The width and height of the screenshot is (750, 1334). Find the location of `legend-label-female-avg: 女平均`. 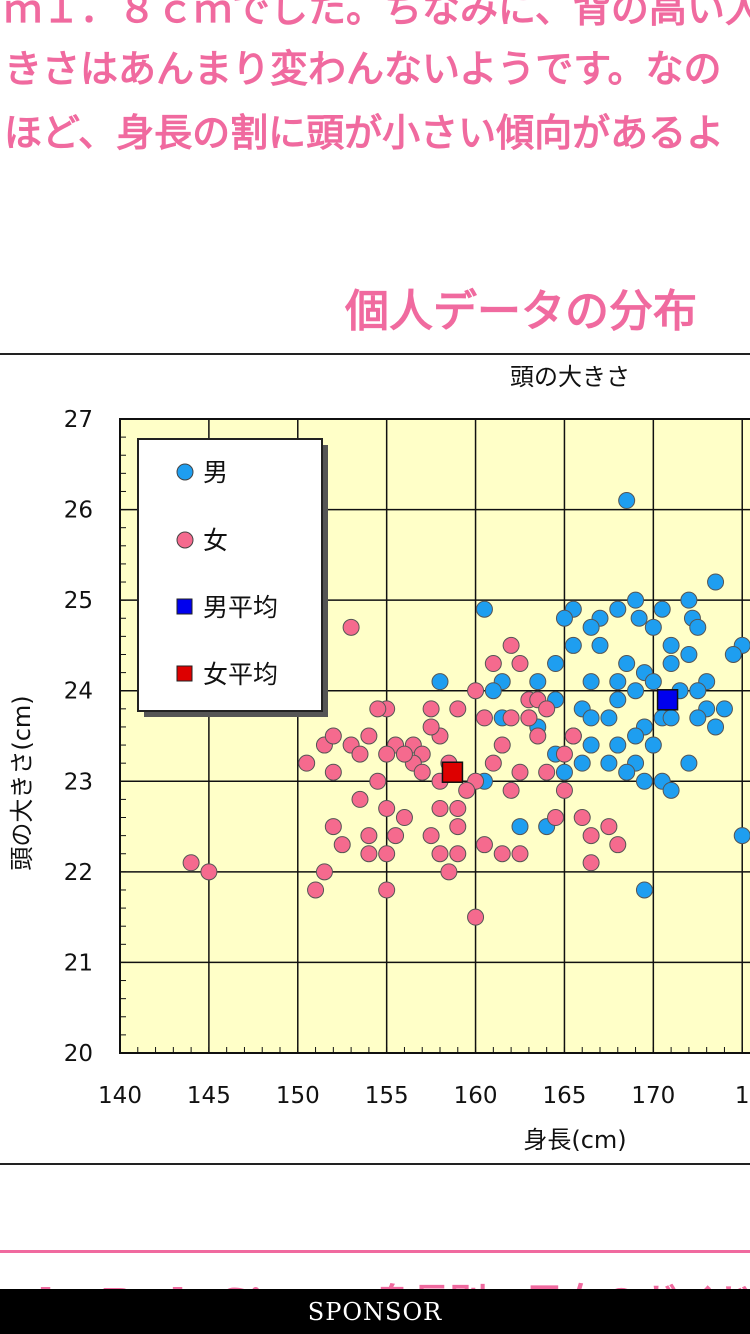

legend-label-female-avg: 女平均 is located at coordinates (240, 674).